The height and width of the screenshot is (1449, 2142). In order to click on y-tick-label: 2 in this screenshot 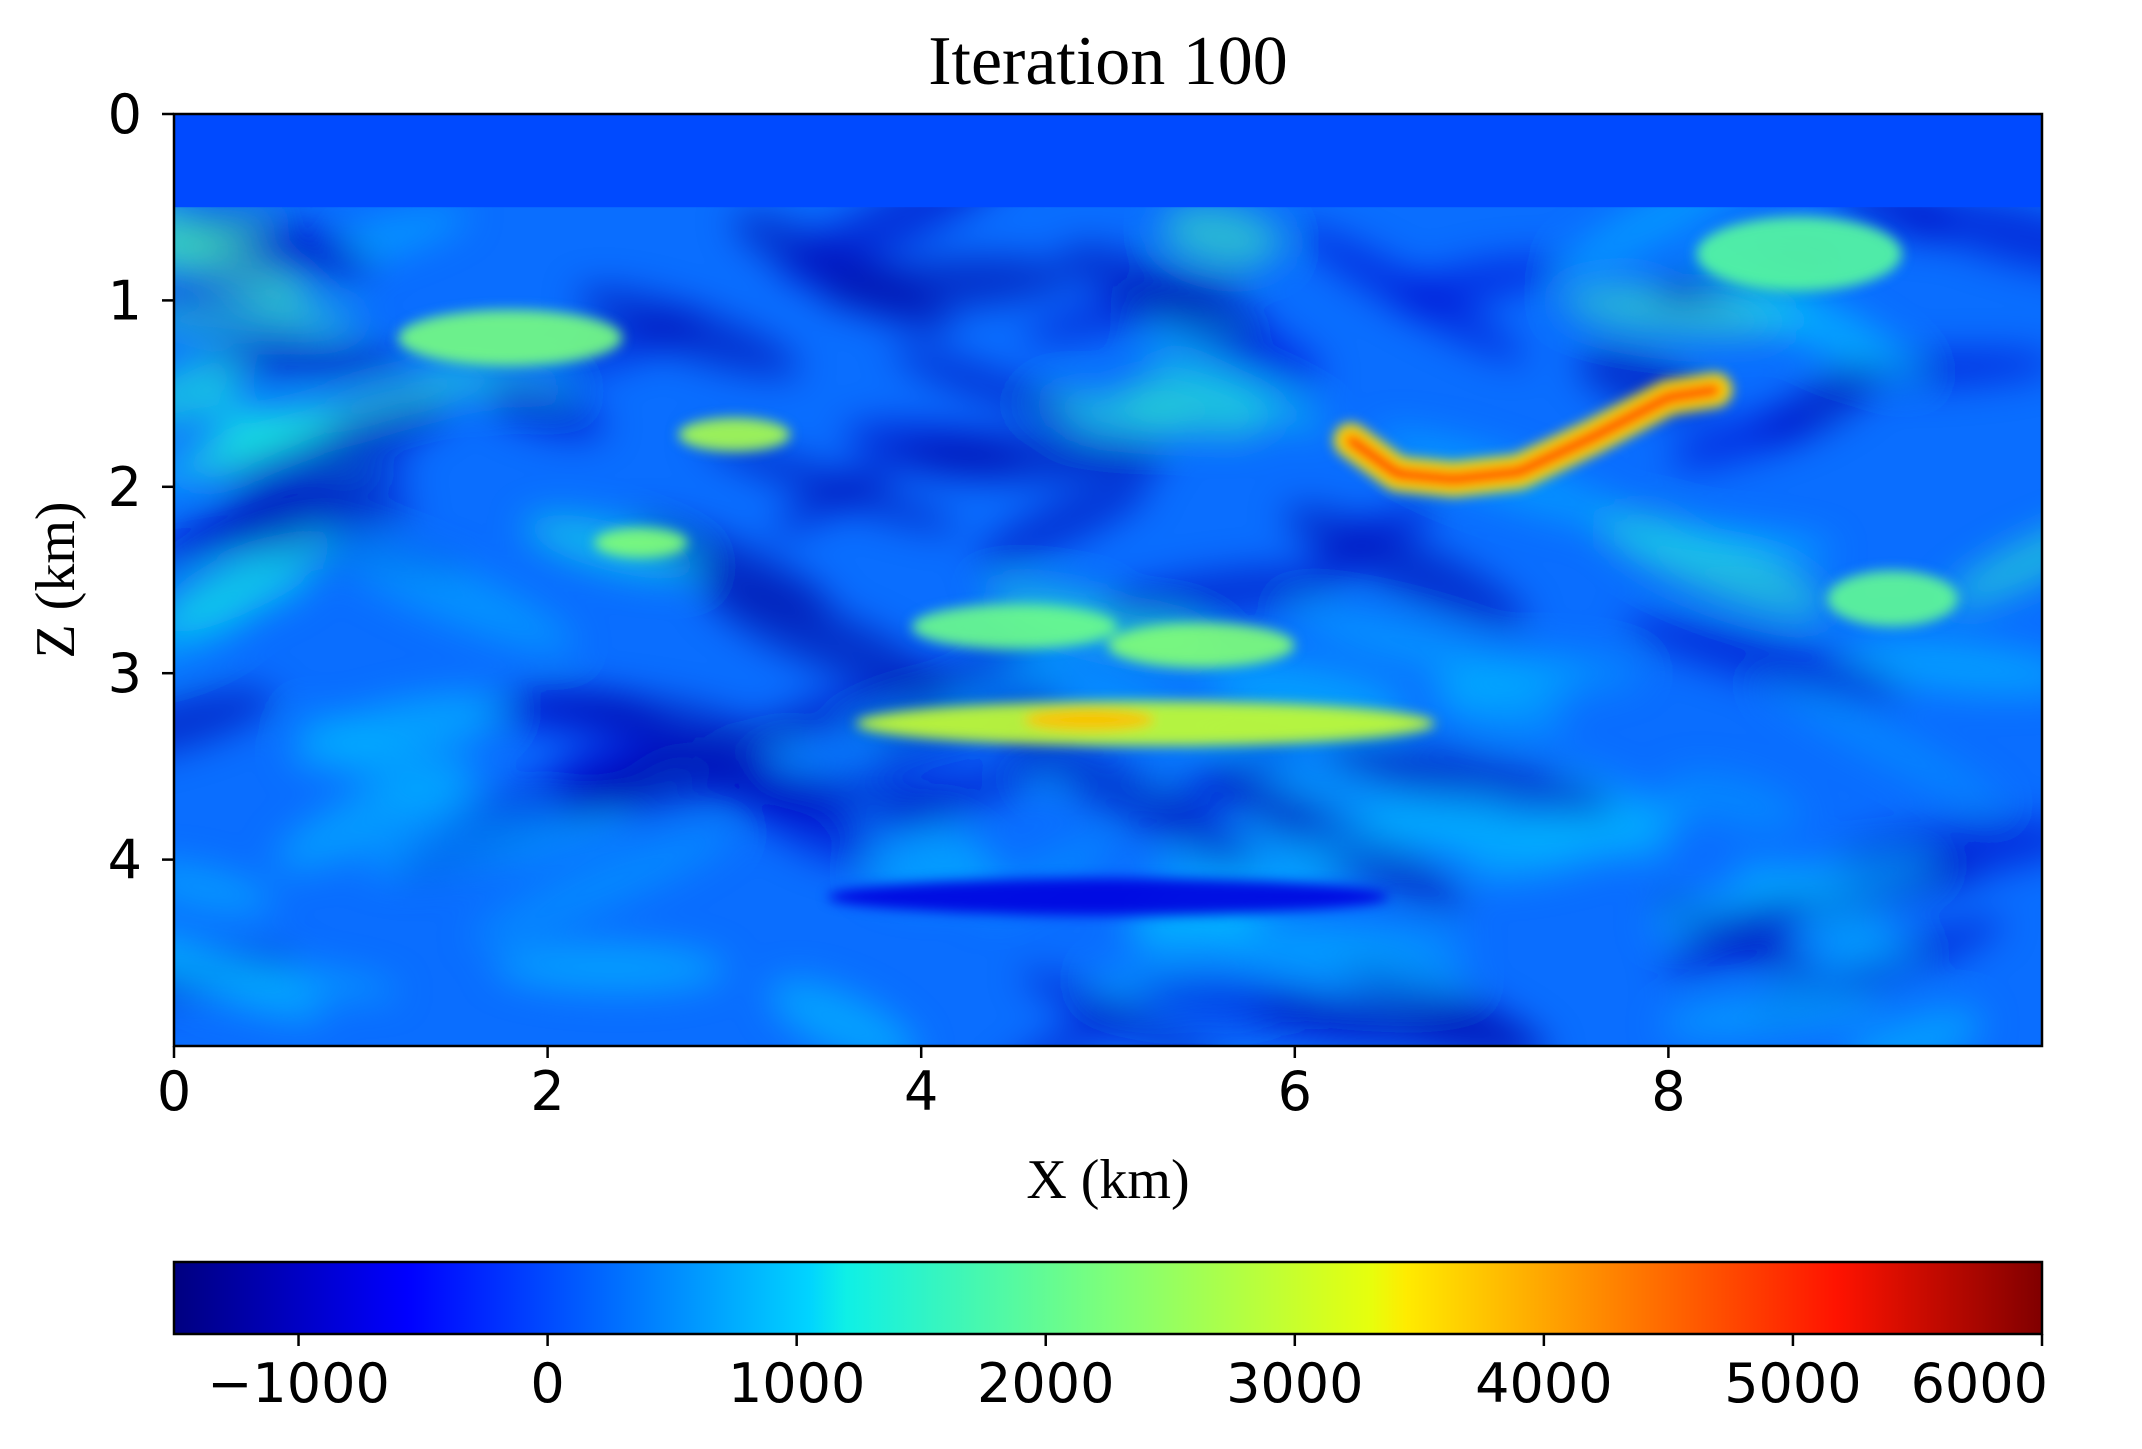, I will do `click(125, 487)`.